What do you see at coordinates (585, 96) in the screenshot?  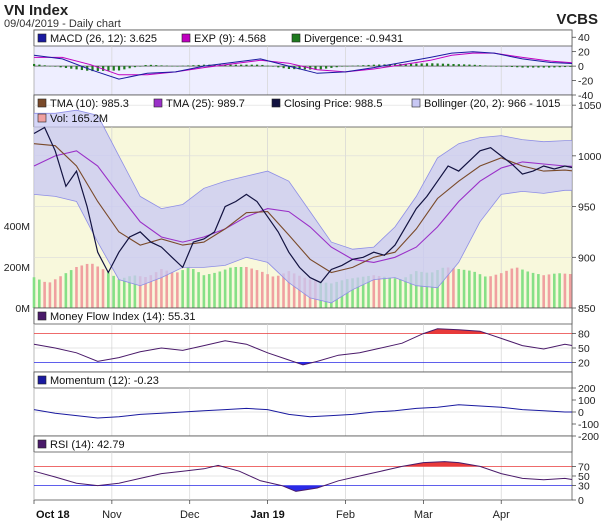 I see `macd-tick--40: -40` at bounding box center [585, 96].